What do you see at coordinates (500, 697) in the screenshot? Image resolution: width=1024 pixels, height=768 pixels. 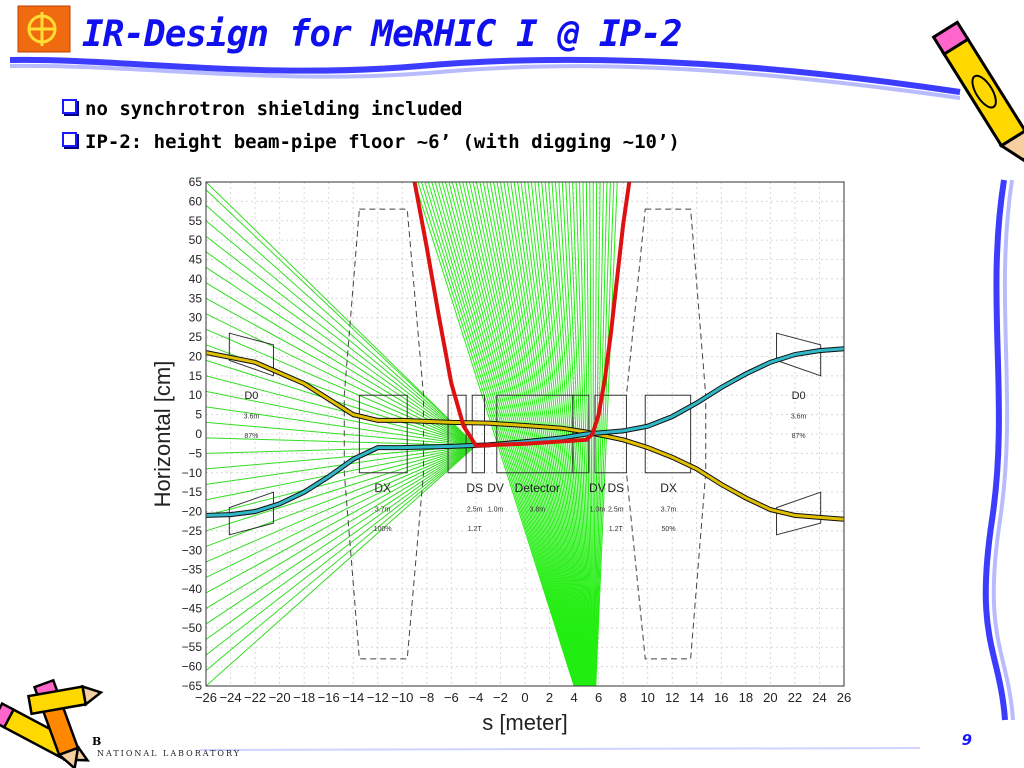 I see `x-tick-label: −2` at bounding box center [500, 697].